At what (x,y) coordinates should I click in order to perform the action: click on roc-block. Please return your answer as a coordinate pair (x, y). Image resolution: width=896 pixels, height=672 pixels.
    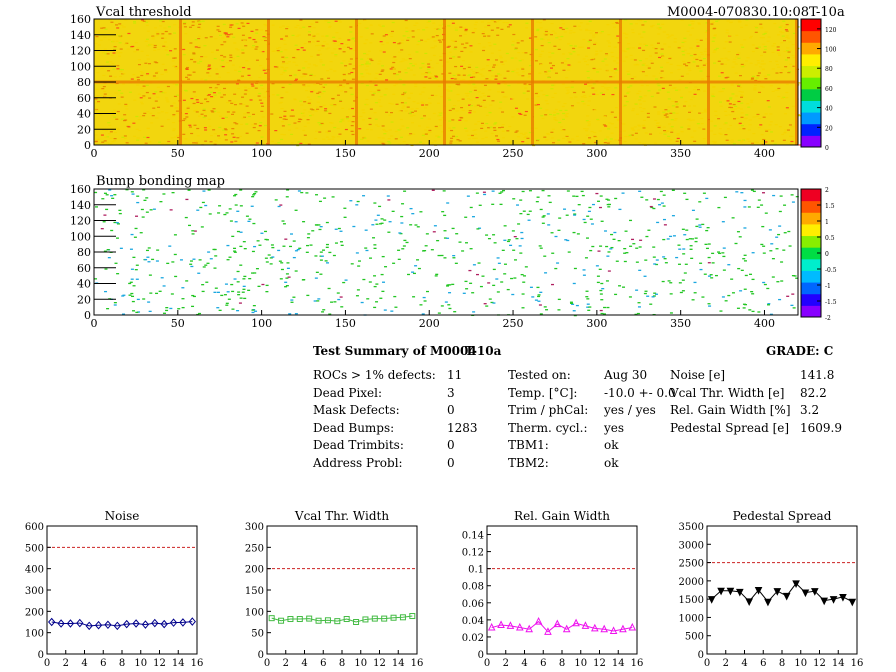
    Looking at the image, I should click on (402, 113).